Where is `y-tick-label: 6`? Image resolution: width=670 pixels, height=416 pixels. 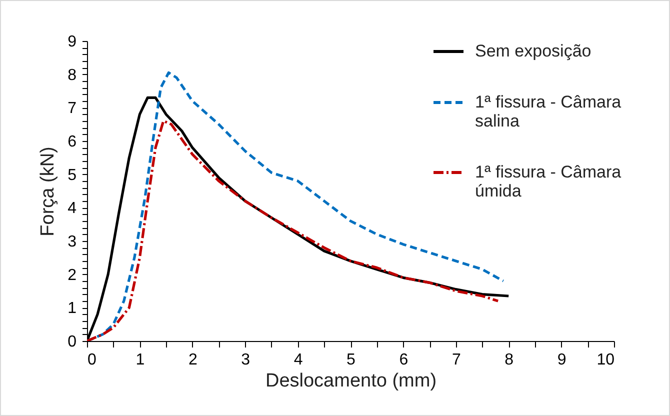
y-tick-label: 6 is located at coordinates (72, 142).